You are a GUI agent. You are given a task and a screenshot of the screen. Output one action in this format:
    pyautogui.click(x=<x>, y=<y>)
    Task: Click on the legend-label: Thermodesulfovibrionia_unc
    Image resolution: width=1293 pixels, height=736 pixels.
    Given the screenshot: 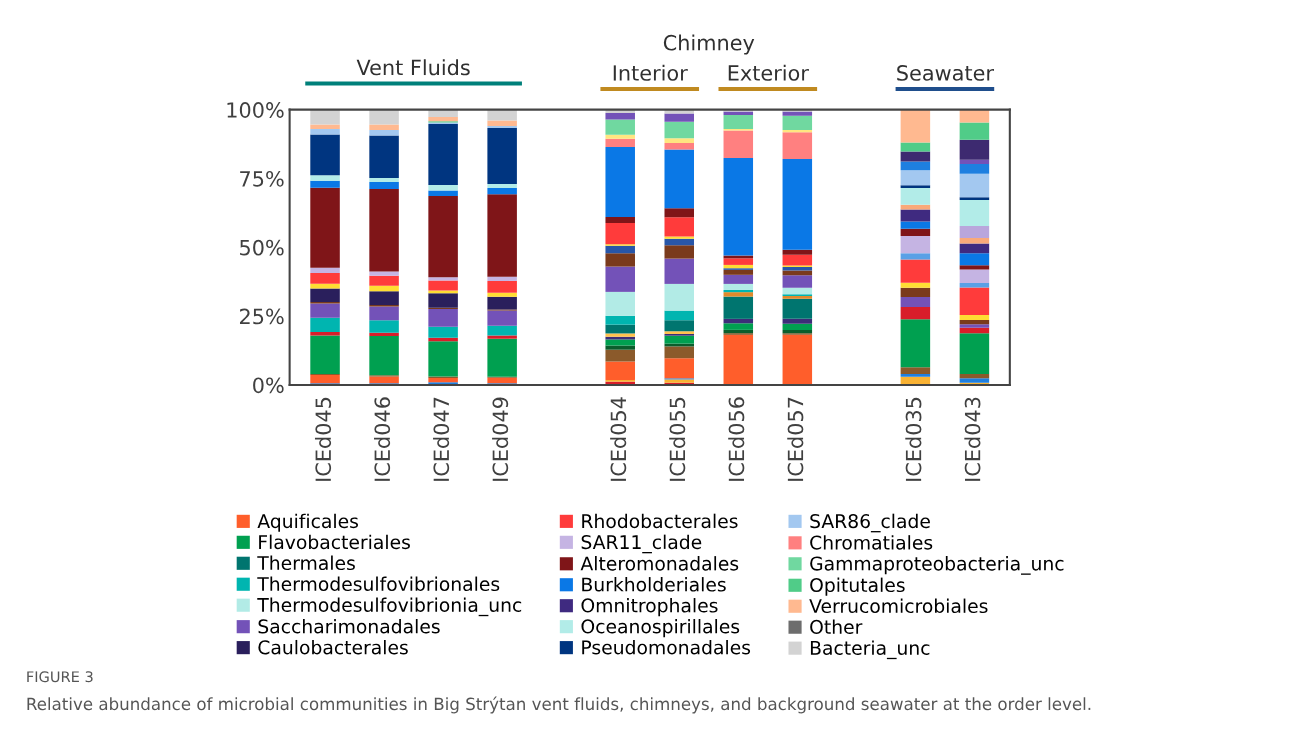 What is the action you would take?
    pyautogui.click(x=389, y=607)
    